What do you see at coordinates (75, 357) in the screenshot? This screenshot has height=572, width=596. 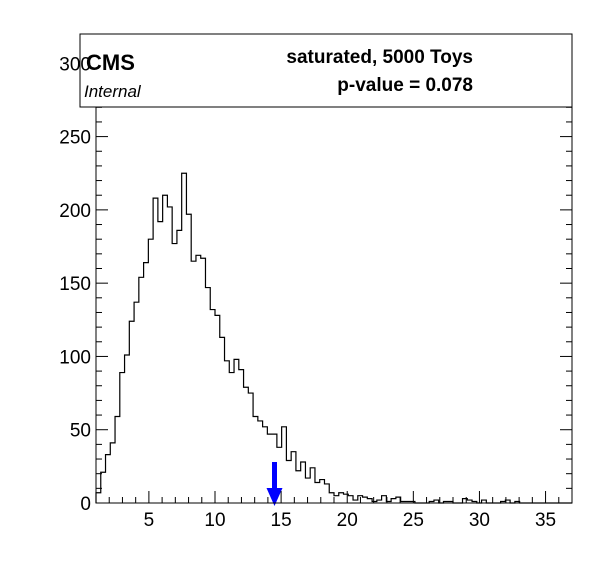 I see `y-tick-label: 100` at bounding box center [75, 357].